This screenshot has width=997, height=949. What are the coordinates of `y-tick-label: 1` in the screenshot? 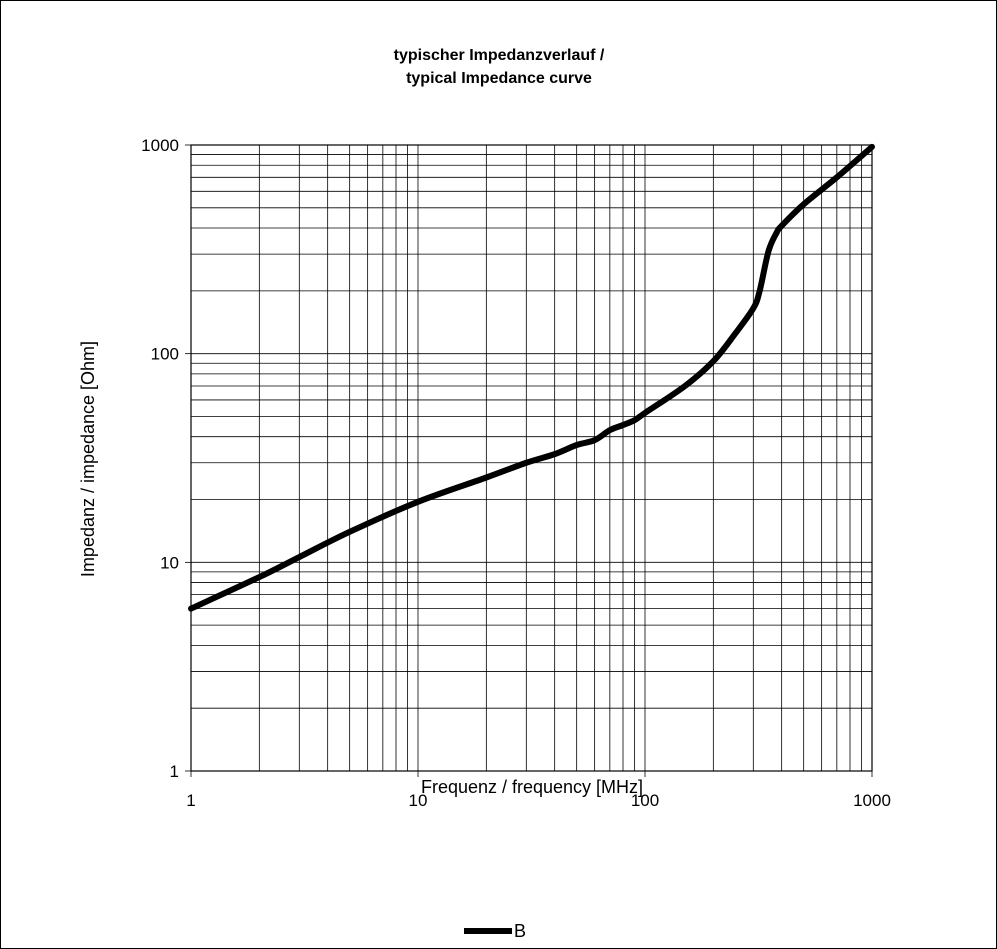 It's located at (174, 771).